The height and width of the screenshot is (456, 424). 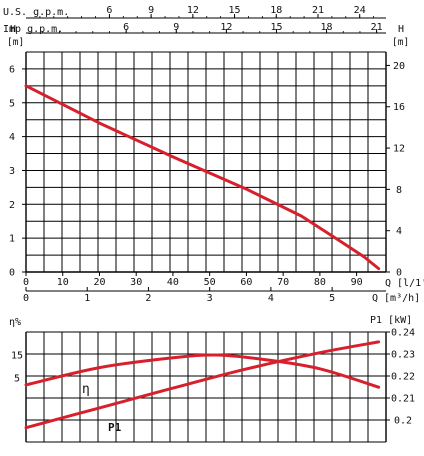 I want to click on p1-tick-label: 0.21, so click(x=403, y=399).